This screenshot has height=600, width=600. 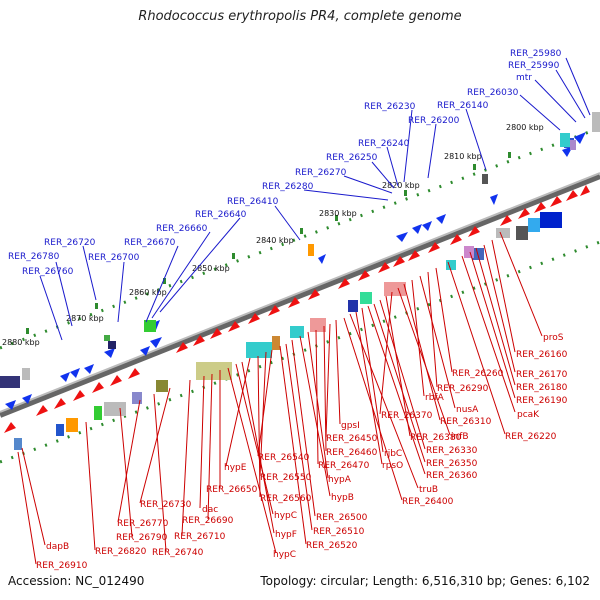 I want to click on label-dac: dac, so click(x=210, y=510).